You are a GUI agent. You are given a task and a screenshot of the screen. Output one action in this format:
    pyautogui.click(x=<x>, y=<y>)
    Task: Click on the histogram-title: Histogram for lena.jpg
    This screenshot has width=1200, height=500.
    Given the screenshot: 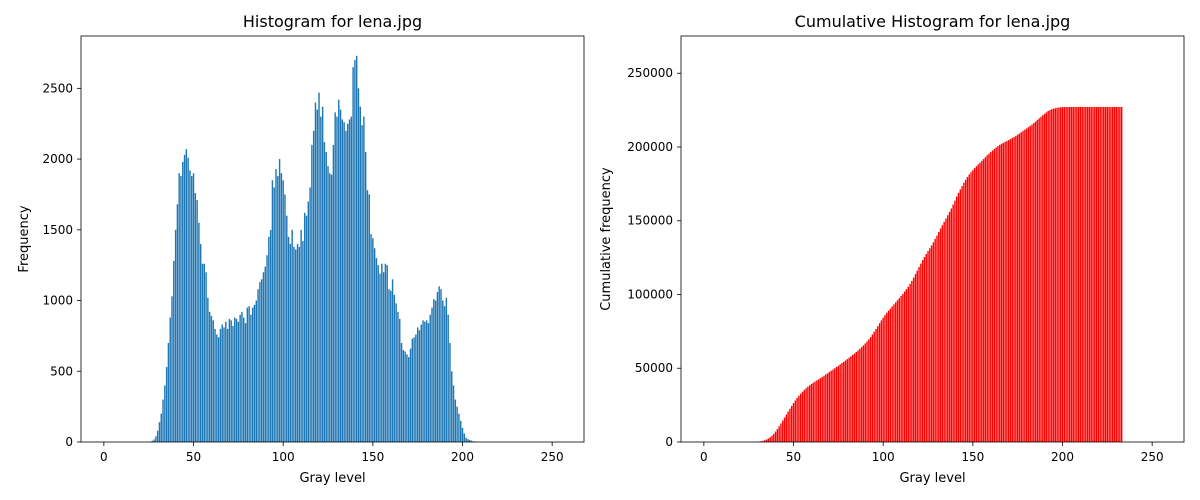 What is the action you would take?
    pyautogui.click(x=332, y=21)
    